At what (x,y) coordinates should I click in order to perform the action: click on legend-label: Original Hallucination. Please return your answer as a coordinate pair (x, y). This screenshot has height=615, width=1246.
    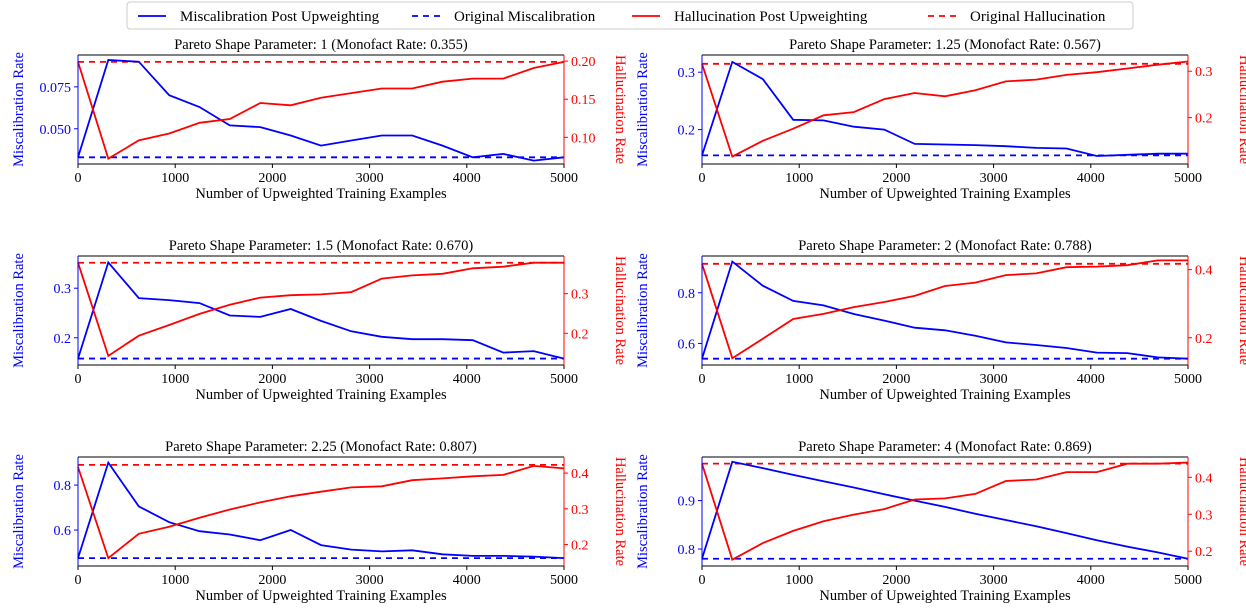
    Looking at the image, I should click on (1038, 17).